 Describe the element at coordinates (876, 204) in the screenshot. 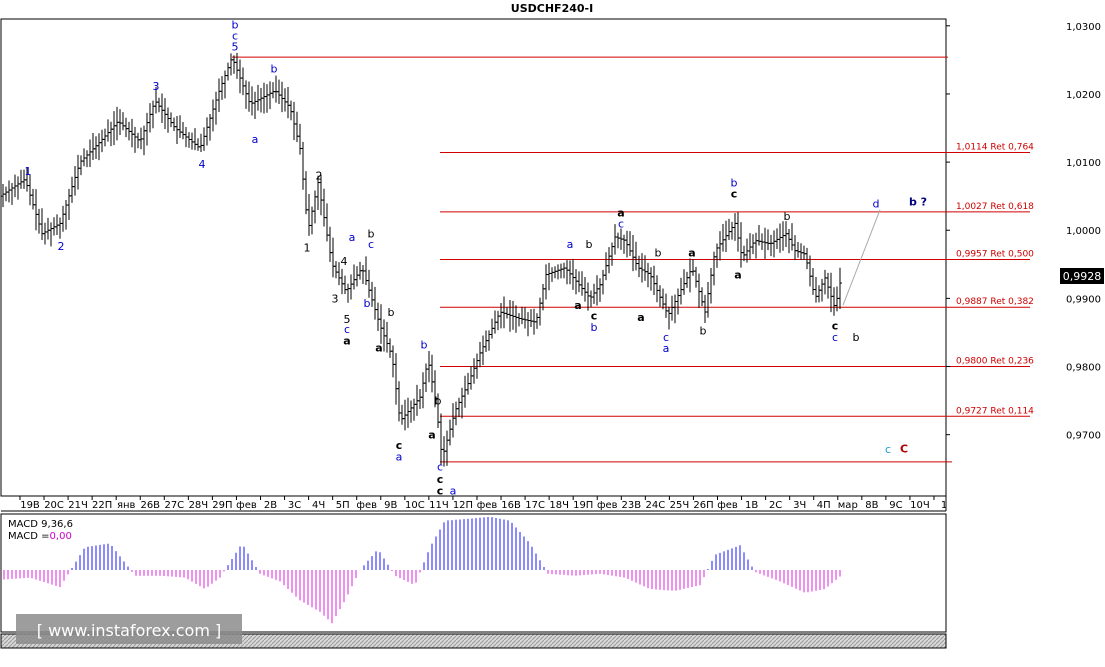

I see `wave-label: d` at that location.